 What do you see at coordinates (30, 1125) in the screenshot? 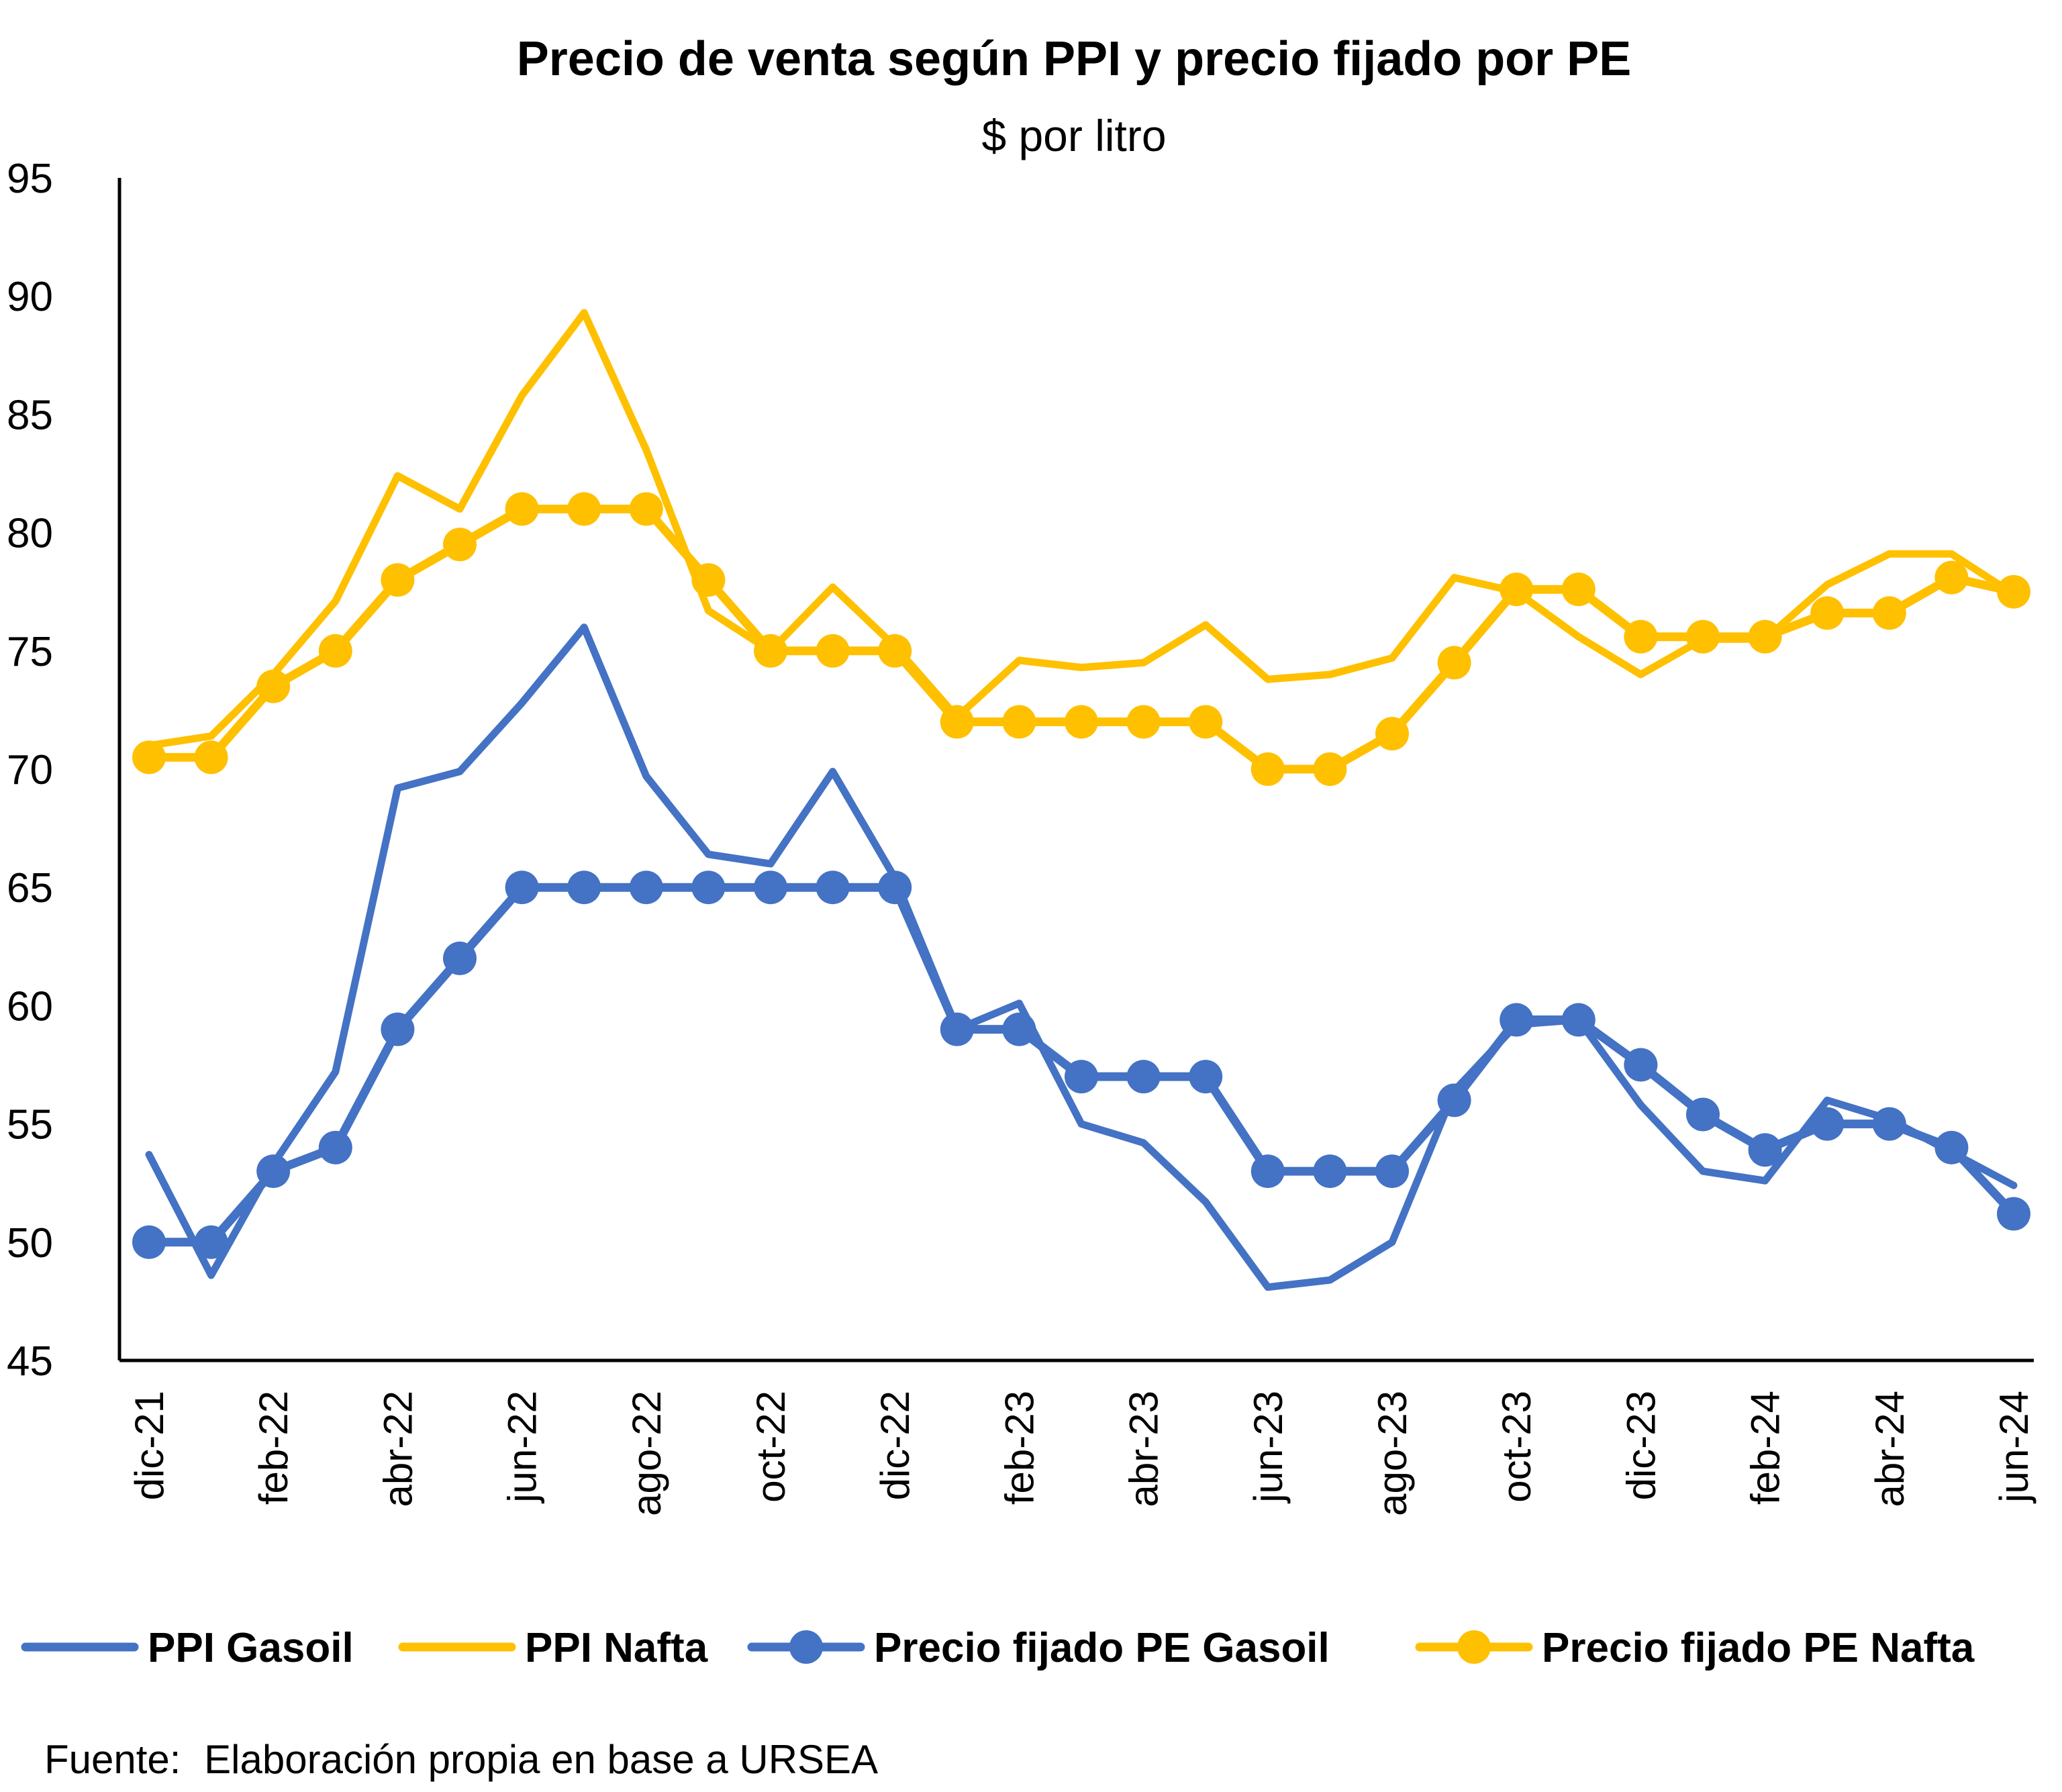
I see `y-tick-label: 55` at bounding box center [30, 1125].